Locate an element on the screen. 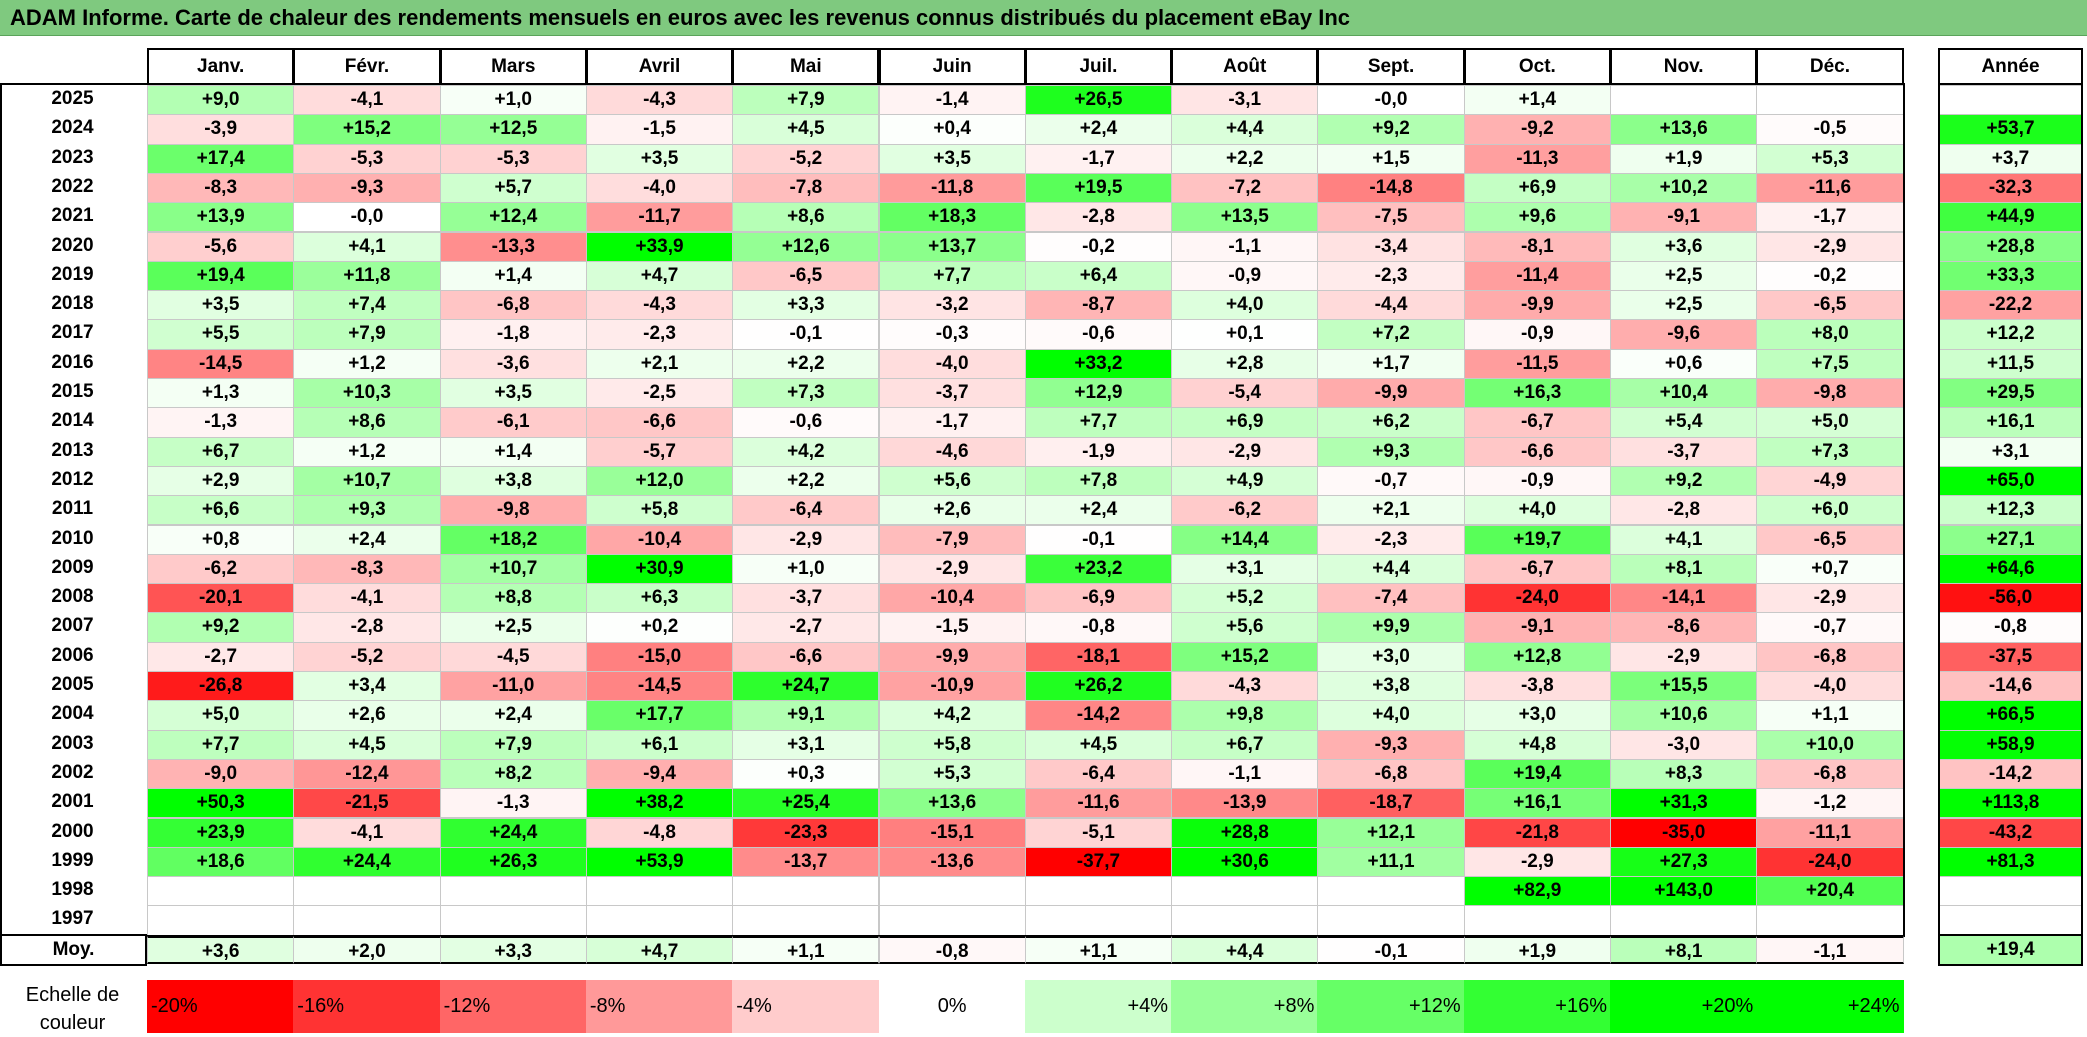 The width and height of the screenshot is (2087, 1037). heatmap-cell: -13,3 is located at coordinates (513, 246).